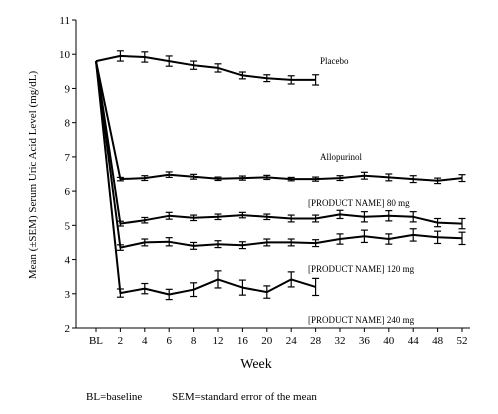 The width and height of the screenshot is (498, 414). What do you see at coordinates (169, 341) in the screenshot?
I see `x-tick-label: 6` at bounding box center [169, 341].